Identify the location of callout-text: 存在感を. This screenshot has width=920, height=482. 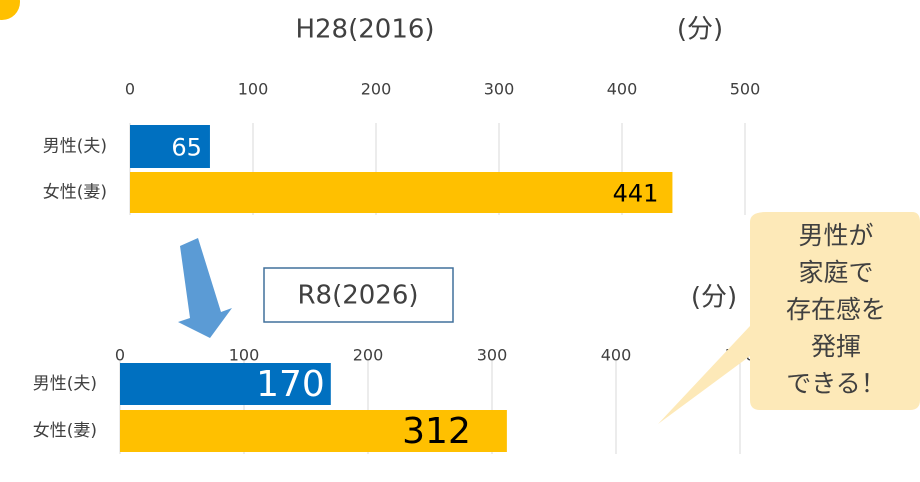
(836, 309).